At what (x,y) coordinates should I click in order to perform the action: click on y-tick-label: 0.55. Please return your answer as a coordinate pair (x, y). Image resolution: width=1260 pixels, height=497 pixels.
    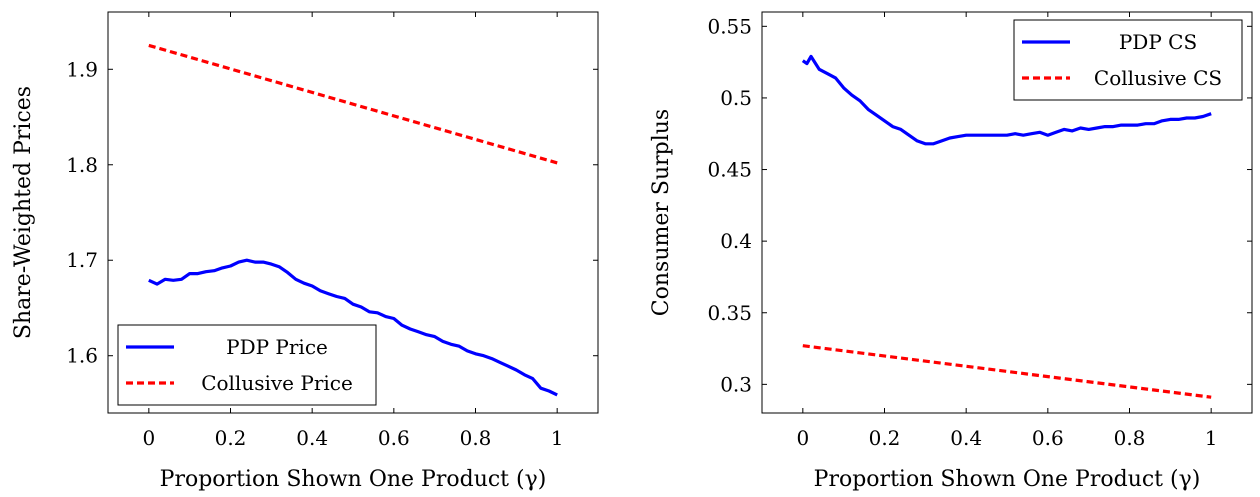
    Looking at the image, I should click on (729, 26).